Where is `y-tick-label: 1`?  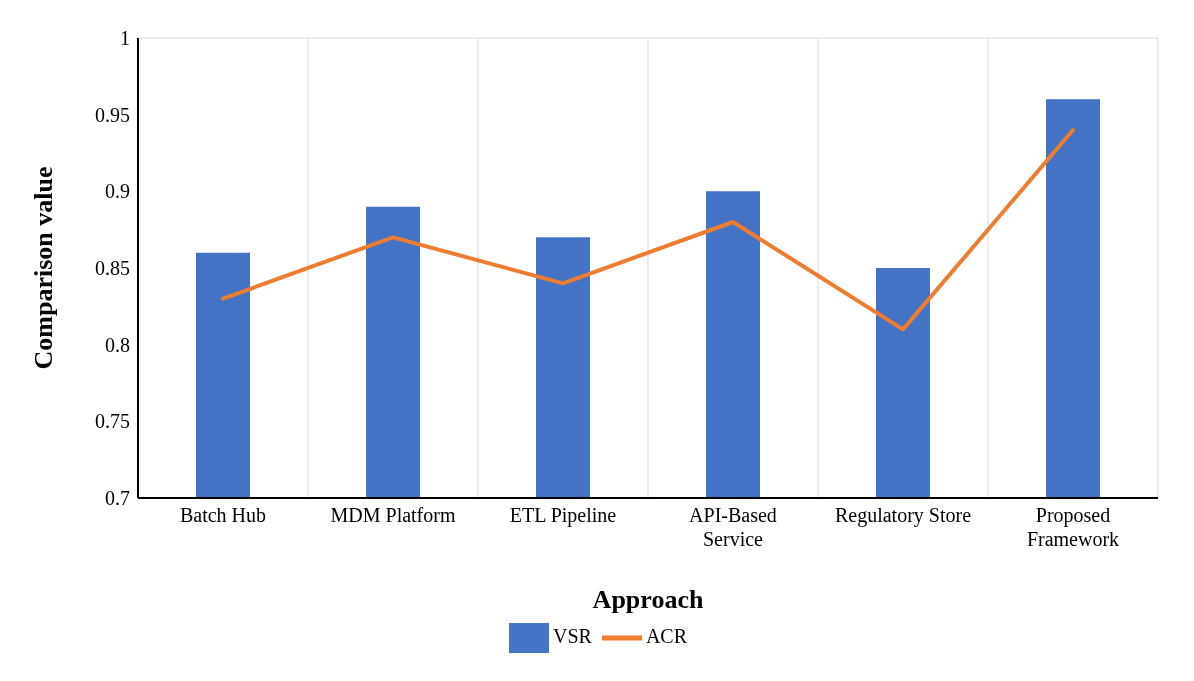
y-tick-label: 1 is located at coordinates (125, 38).